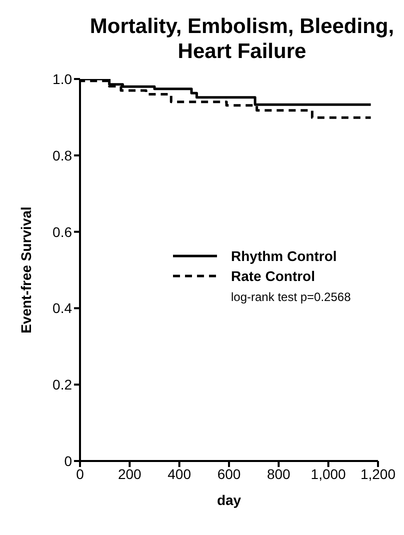 The width and height of the screenshot is (404, 535). Describe the element at coordinates (62, 232) in the screenshot. I see `y-tick-label: 0.6` at that location.